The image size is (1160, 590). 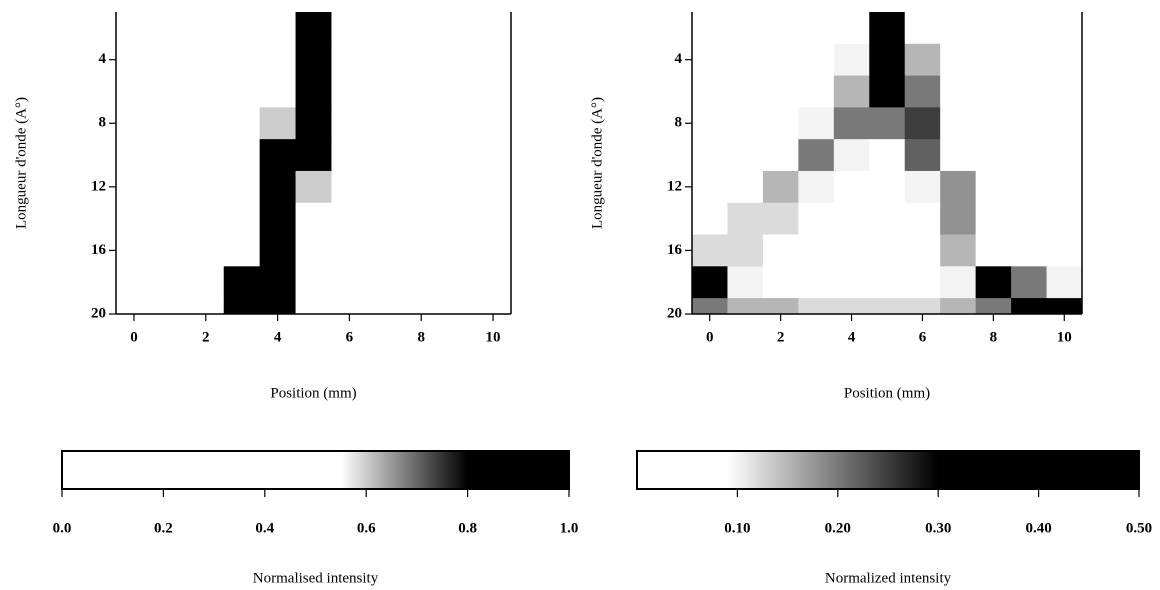 I want to click on y-tick-label: 4, so click(x=103, y=59).